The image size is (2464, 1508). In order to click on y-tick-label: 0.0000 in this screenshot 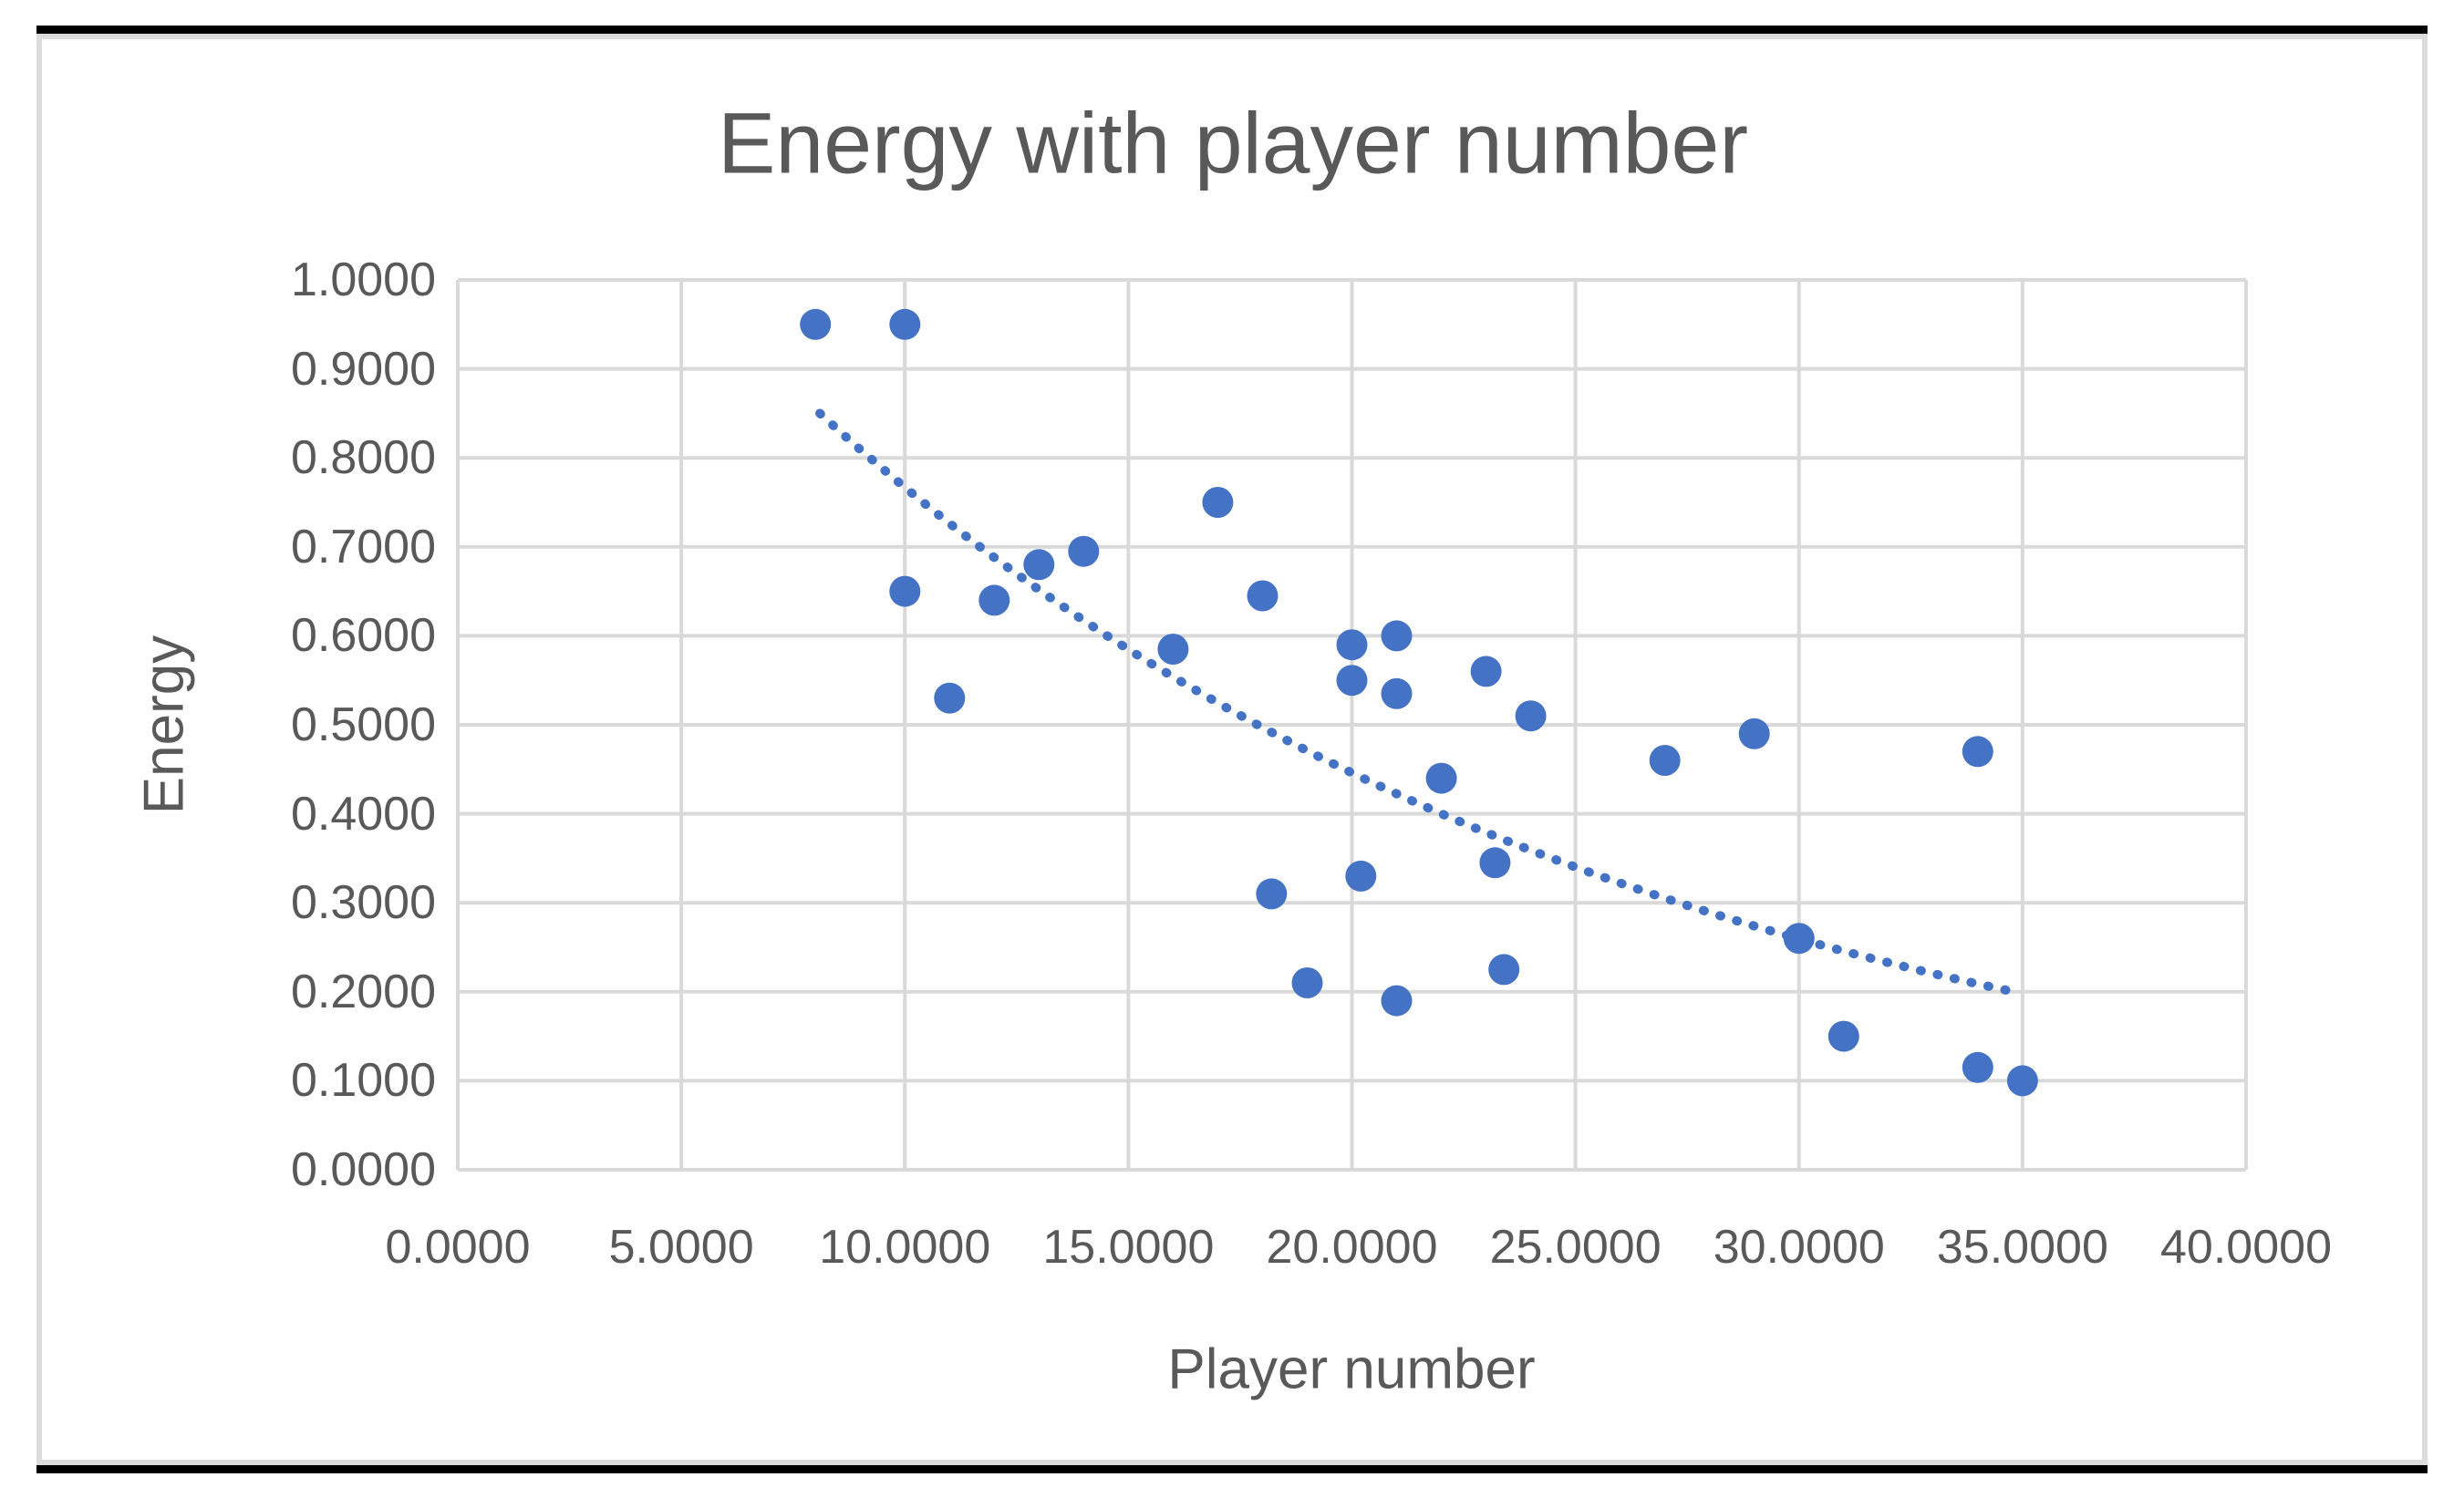, I will do `click(363, 1169)`.